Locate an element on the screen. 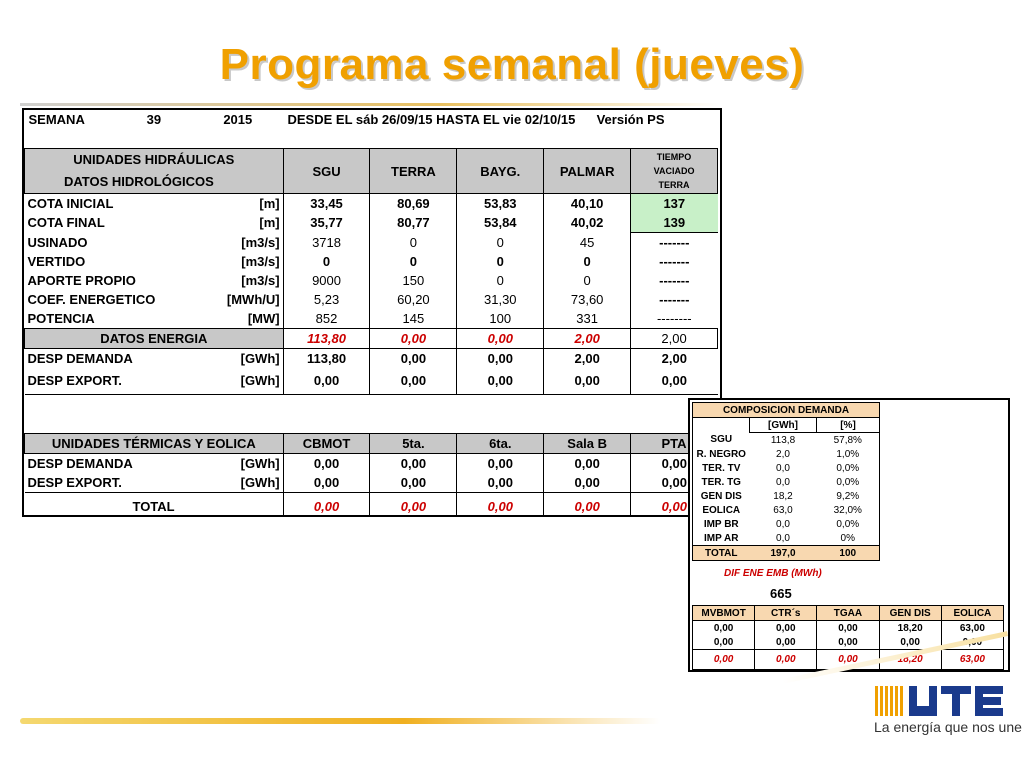 The width and height of the screenshot is (1024, 768). col-cbmot: CBMOT is located at coordinates (326, 443).